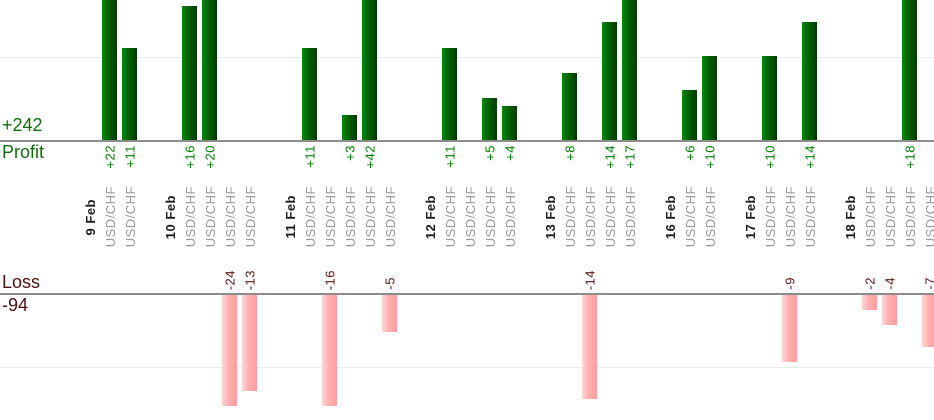 This screenshot has height=420, width=934. What do you see at coordinates (230, 279) in the screenshot?
I see `loss-value-label: -24` at bounding box center [230, 279].